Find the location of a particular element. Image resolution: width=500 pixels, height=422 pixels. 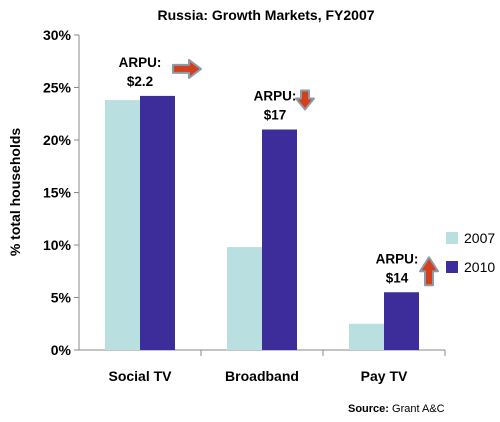

legend-swatch-2007 is located at coordinates (452, 238).